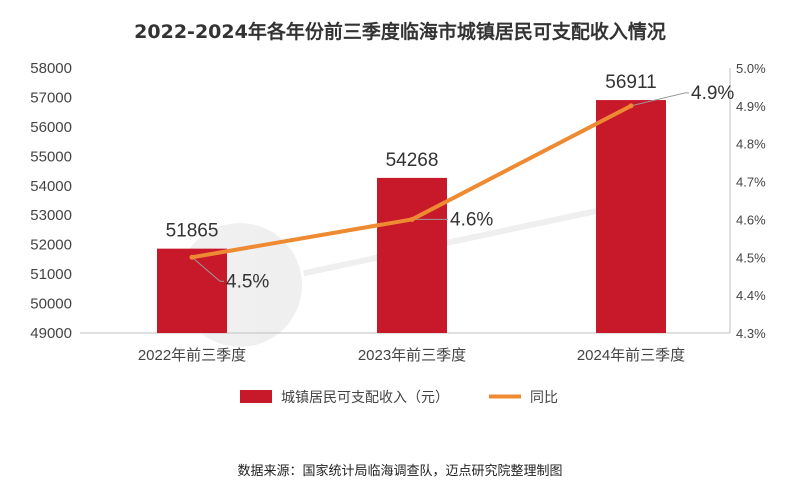  I want to click on y-right-tick-label: 4.9%, so click(751, 106).